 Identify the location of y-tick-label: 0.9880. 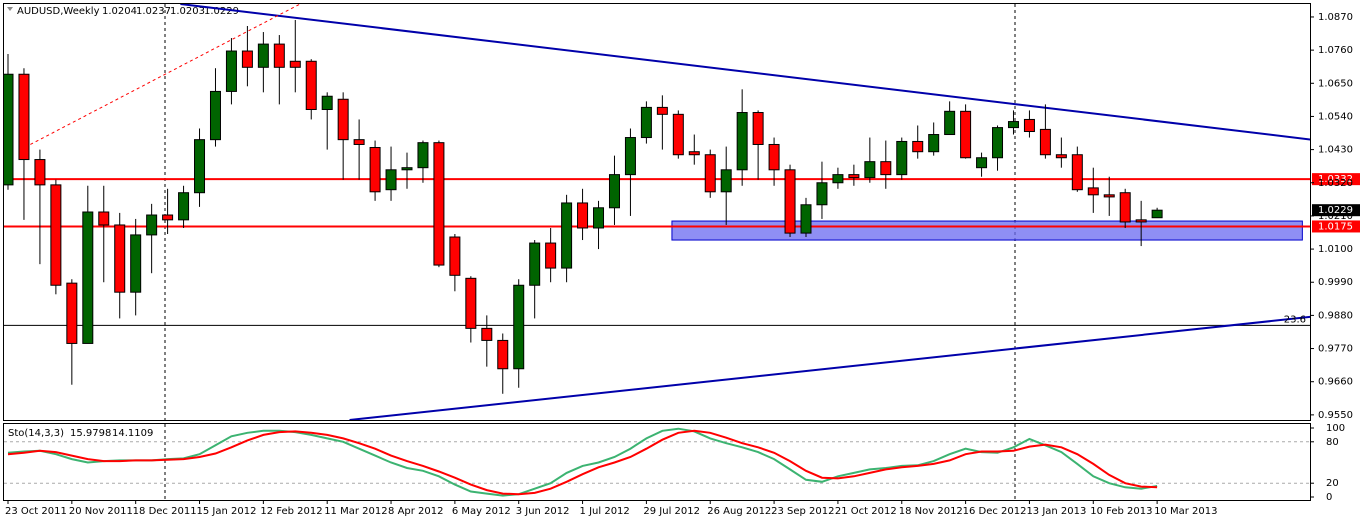
(1335, 315).